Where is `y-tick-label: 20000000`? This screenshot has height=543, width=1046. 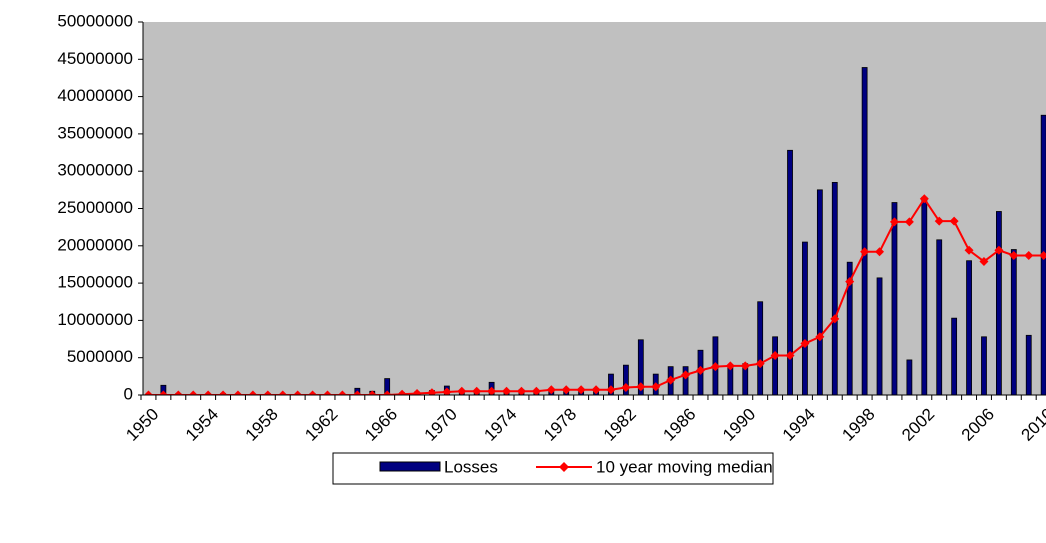
y-tick-label: 20000000 is located at coordinates (95, 244).